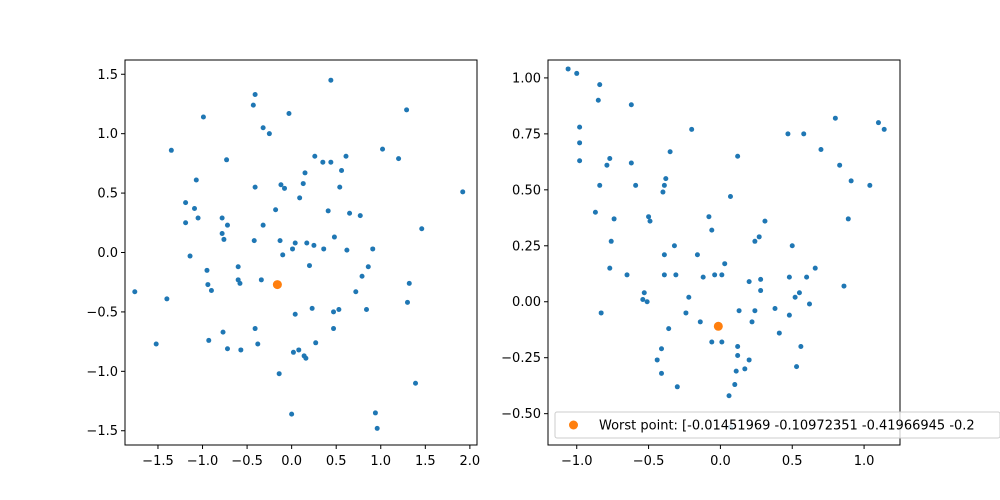  What do you see at coordinates (107, 75) in the screenshot?
I see `left-y-tick-label: 1.5` at bounding box center [107, 75].